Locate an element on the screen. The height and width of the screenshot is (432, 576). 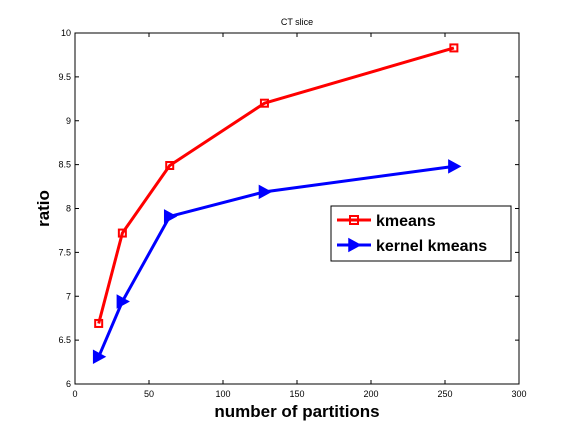
x-tick-label: 200 is located at coordinates (370, 394).